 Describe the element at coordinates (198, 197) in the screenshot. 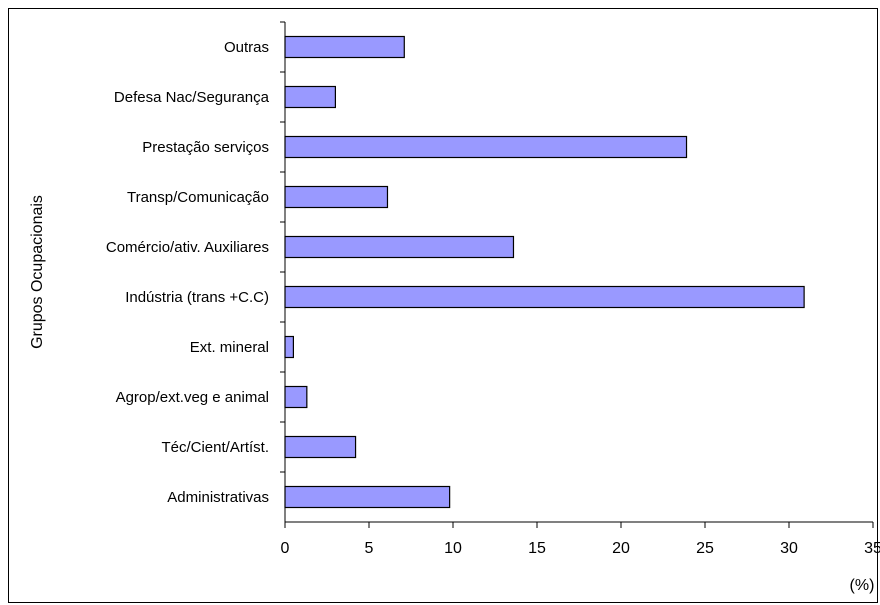

I see `category-label-3: Transp/Comunicação` at that location.